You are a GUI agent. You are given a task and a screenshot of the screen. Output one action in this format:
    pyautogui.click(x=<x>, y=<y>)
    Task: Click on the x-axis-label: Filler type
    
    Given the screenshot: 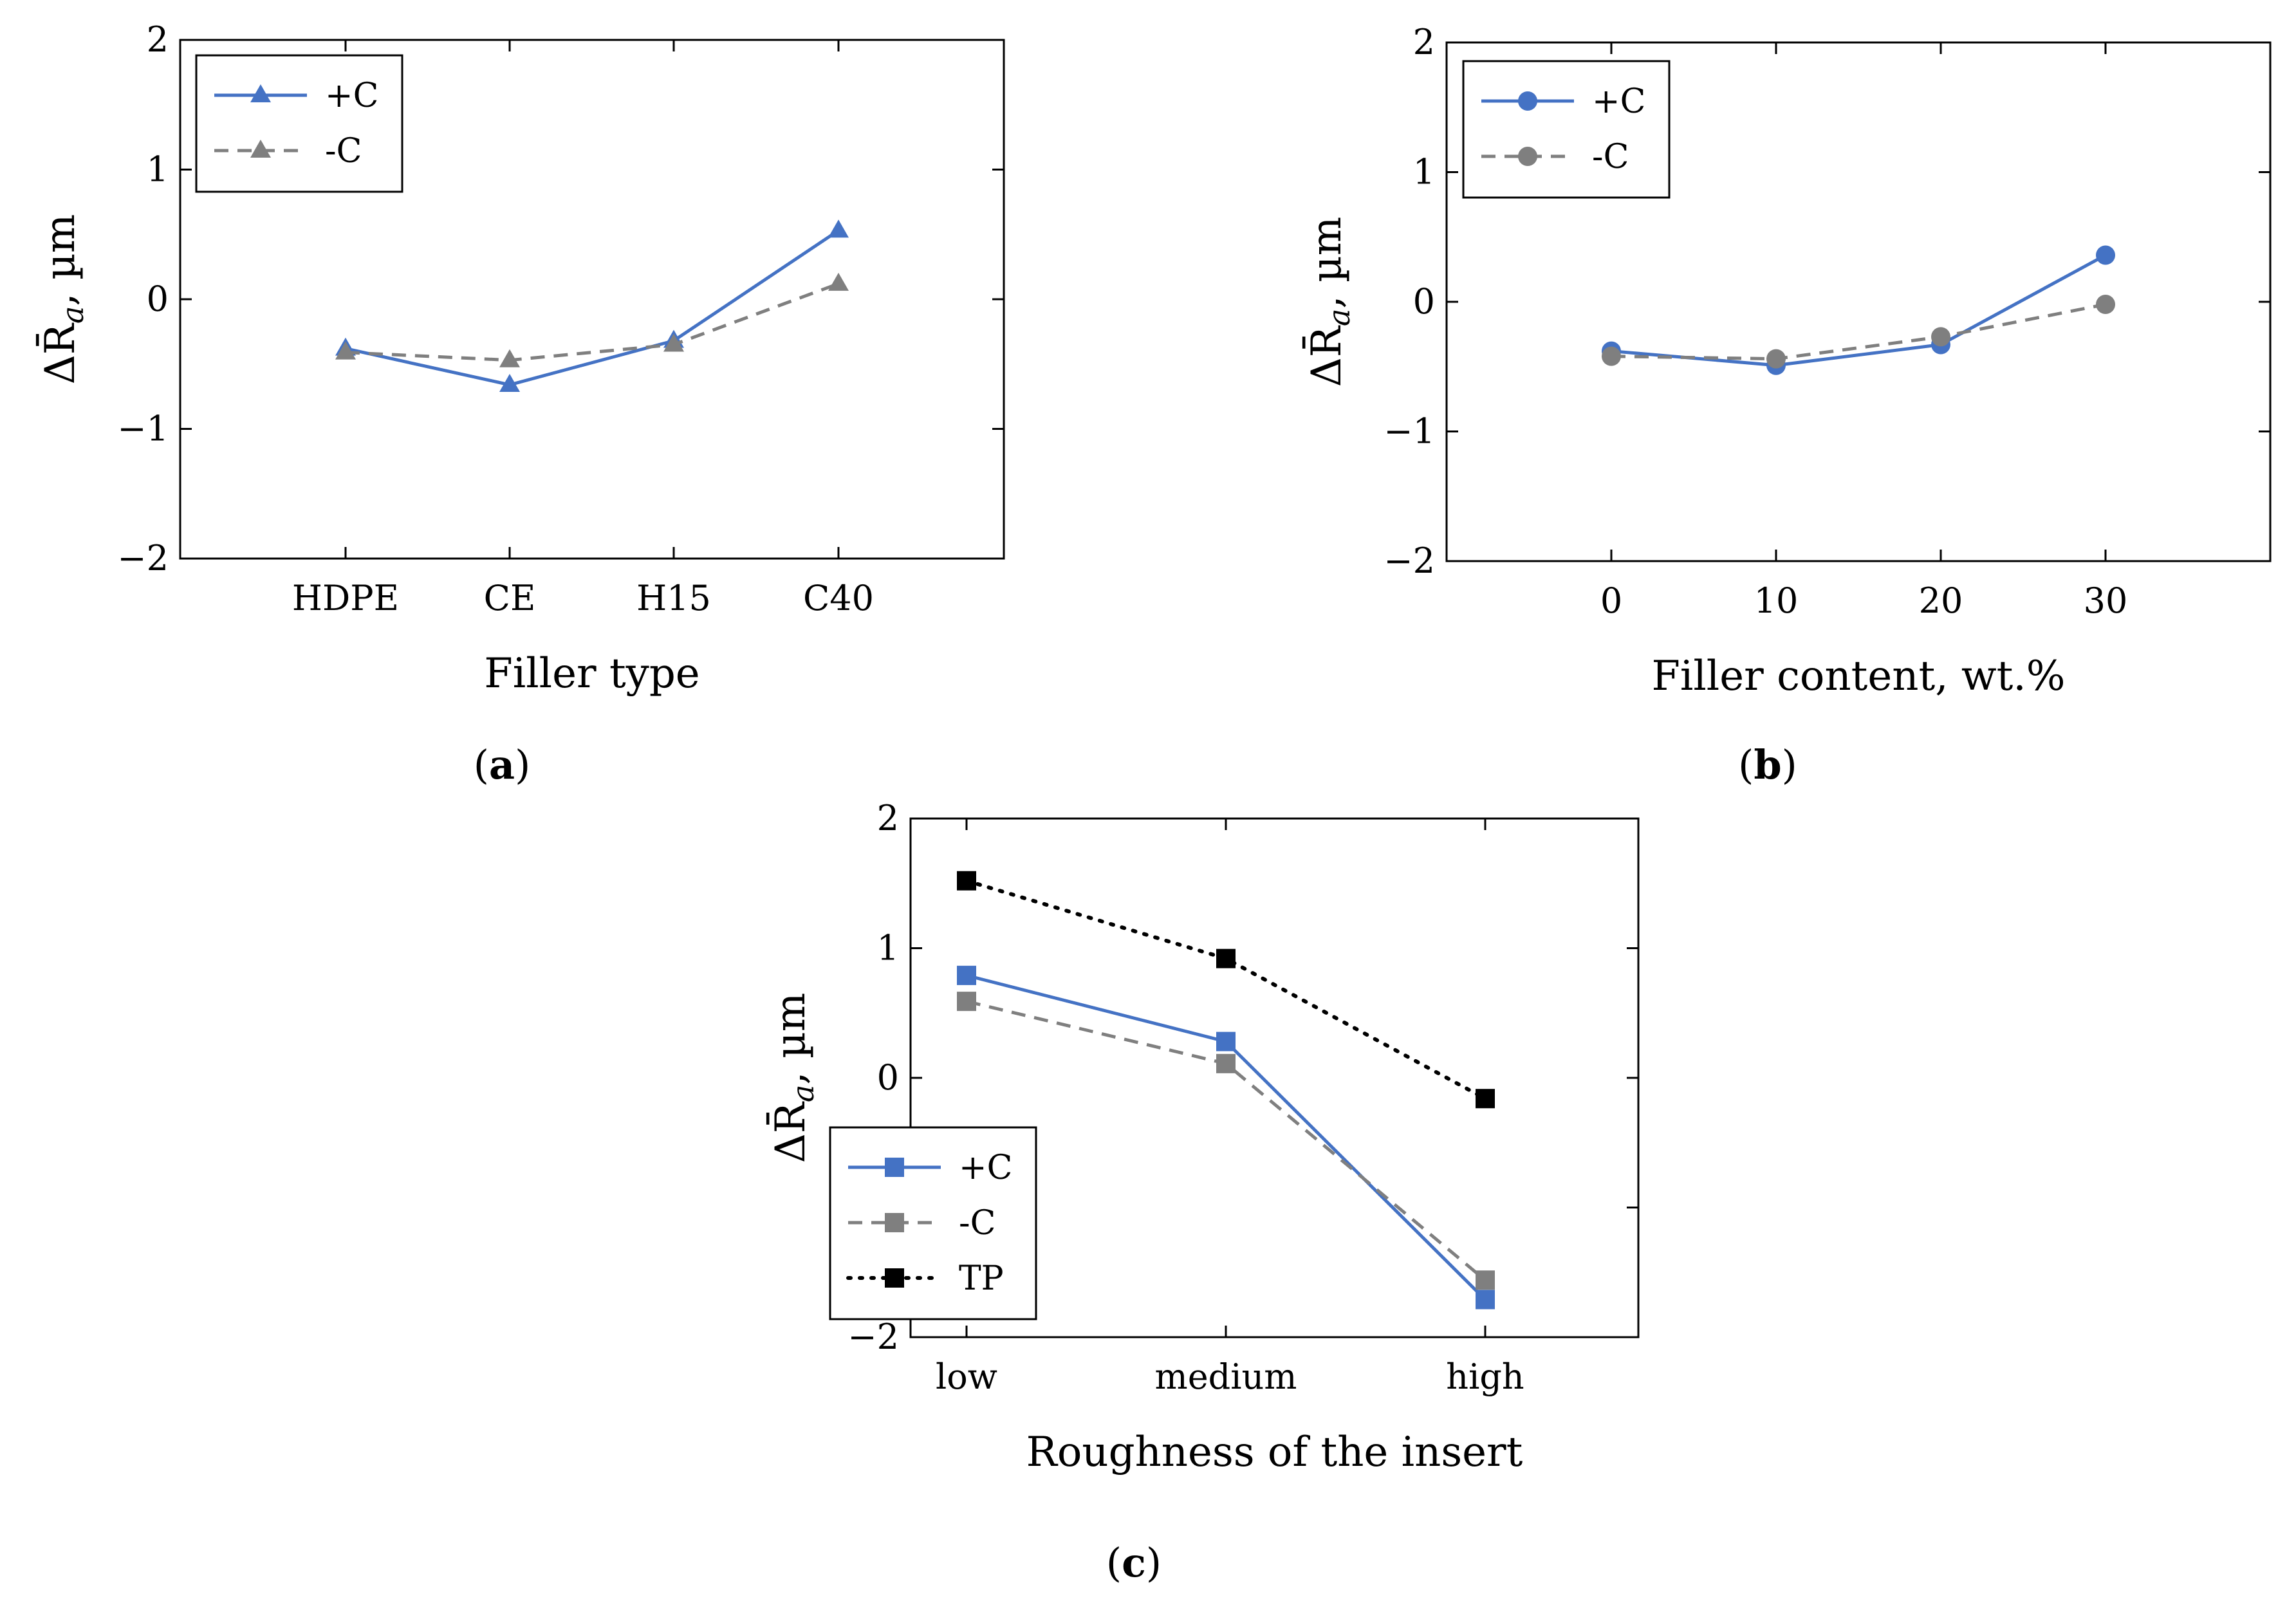 What is the action you would take?
    pyautogui.click(x=591, y=674)
    